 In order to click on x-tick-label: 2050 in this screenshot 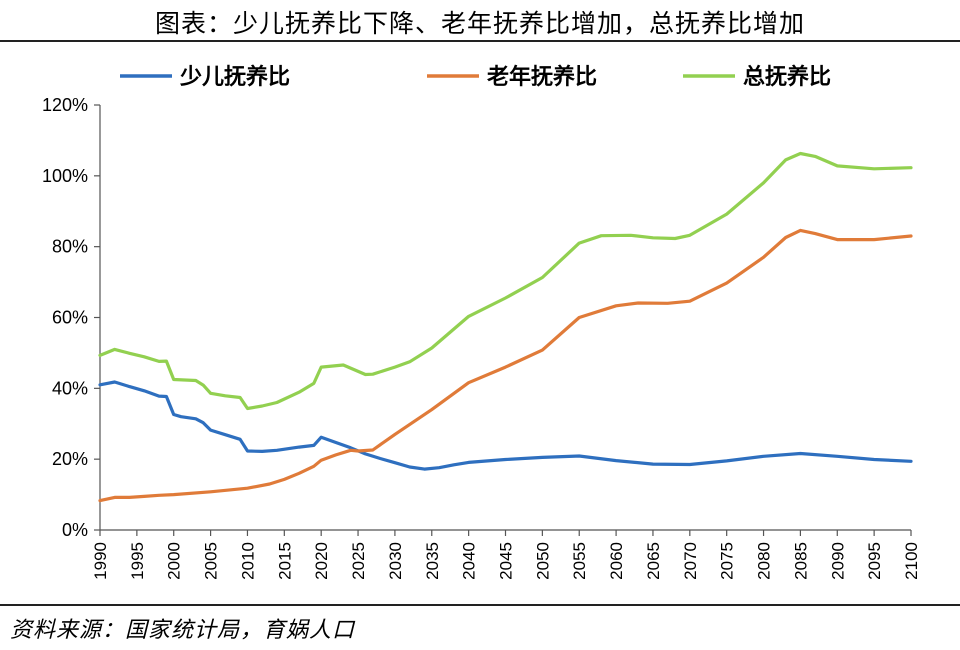, I will do `click(542, 561)`.